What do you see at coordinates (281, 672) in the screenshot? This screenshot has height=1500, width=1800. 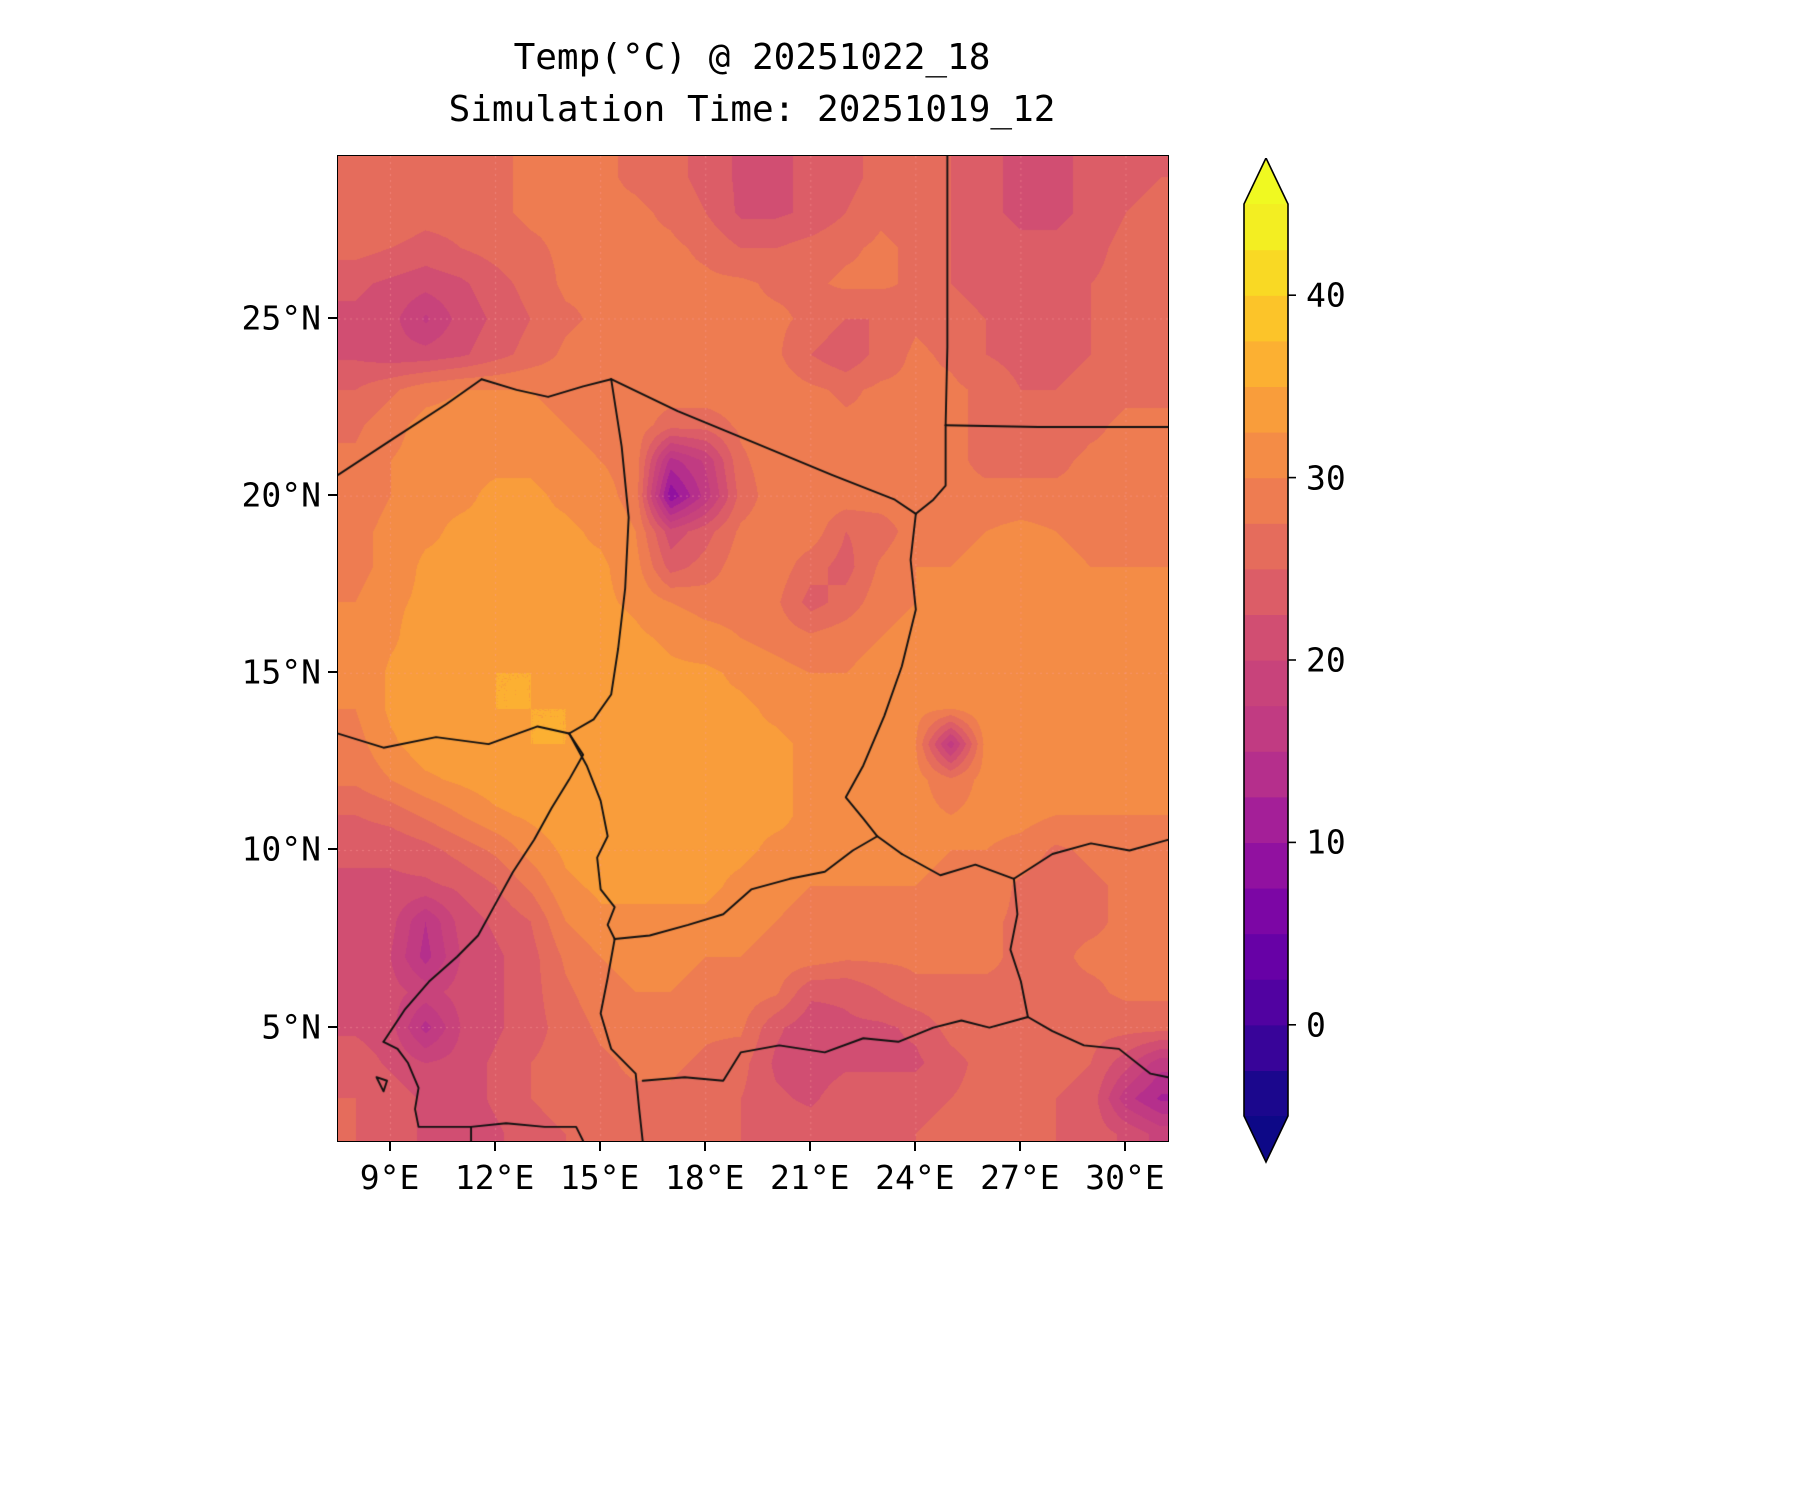 I see `y-axis-tick-label: 15°N` at bounding box center [281, 672].